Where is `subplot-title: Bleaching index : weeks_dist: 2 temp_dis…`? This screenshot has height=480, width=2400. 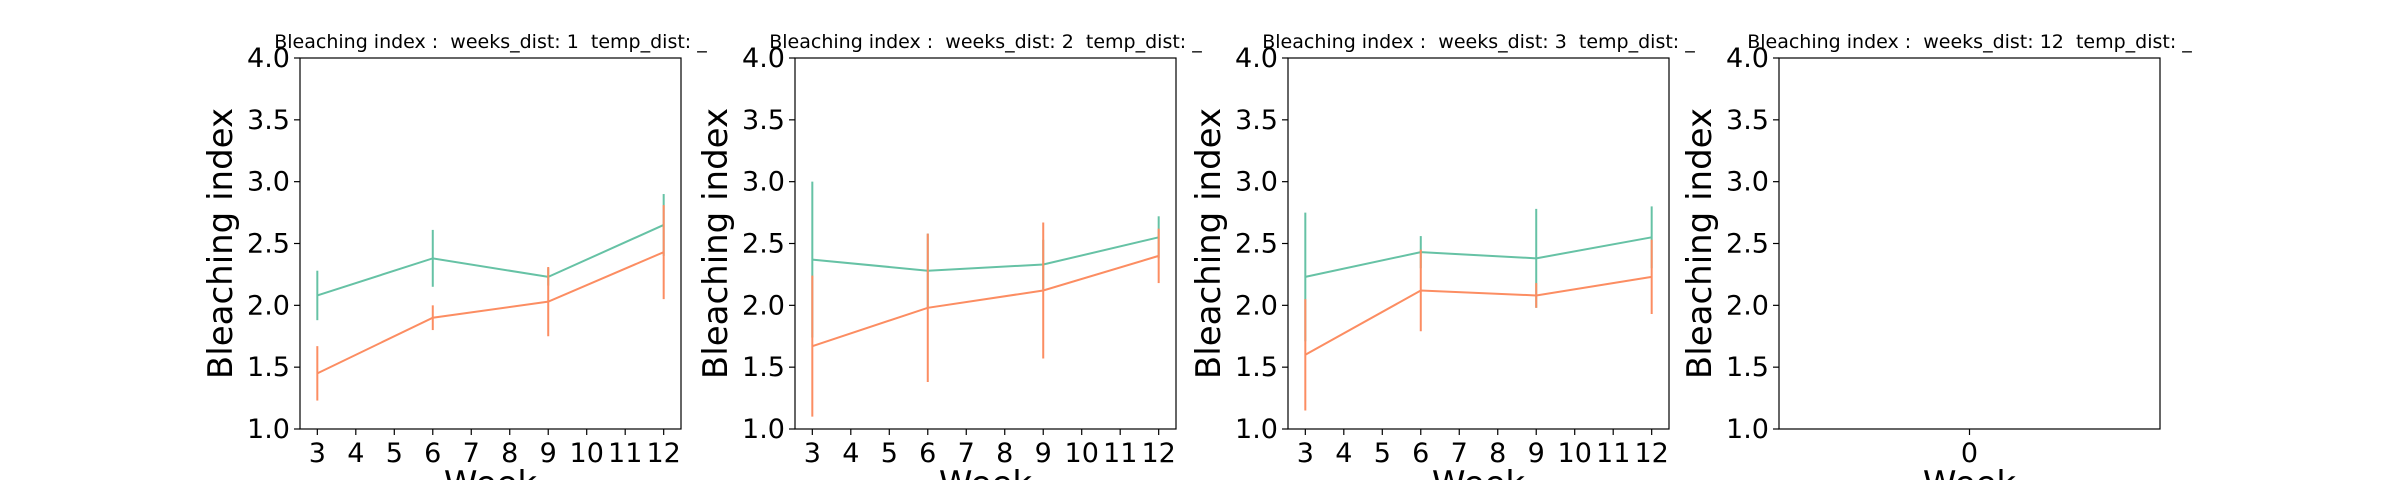
subplot-title: Bleaching index : weeks_dist: 2 temp_dis… is located at coordinates (985, 42).